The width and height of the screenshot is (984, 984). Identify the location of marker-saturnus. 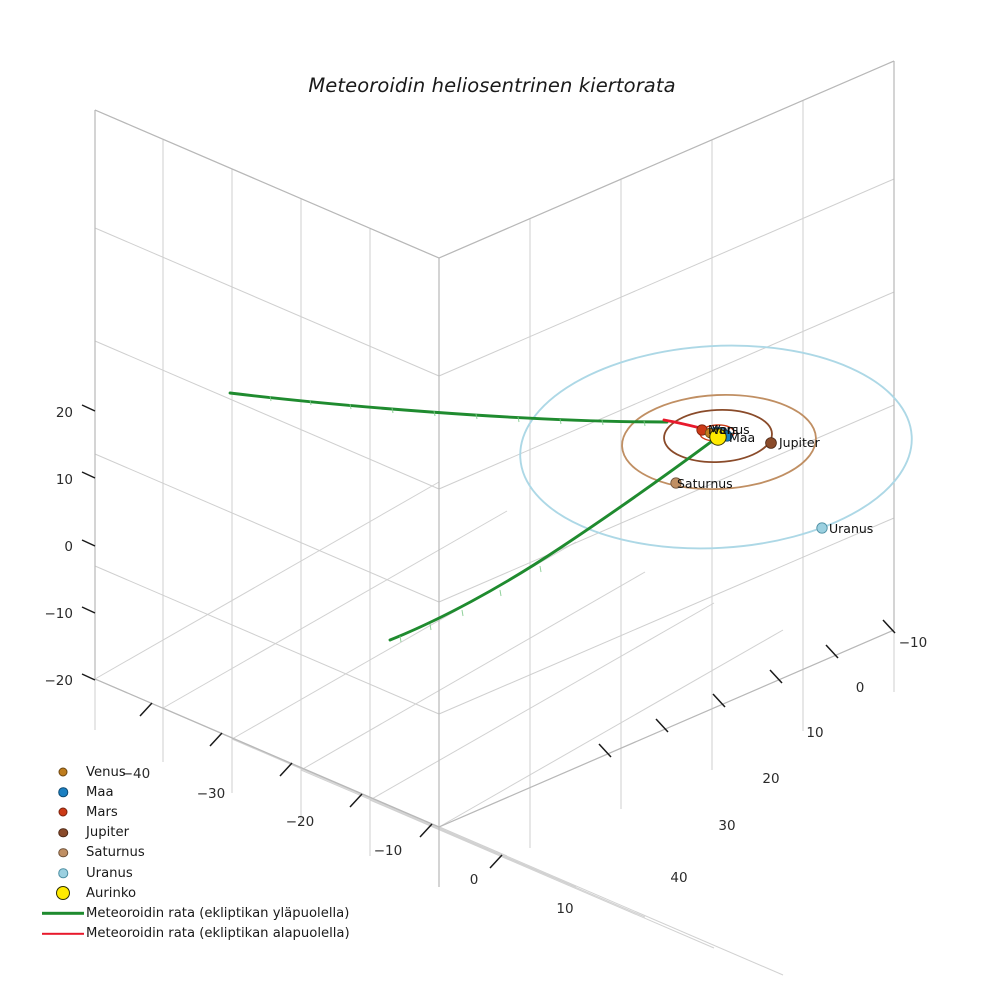
(676, 483).